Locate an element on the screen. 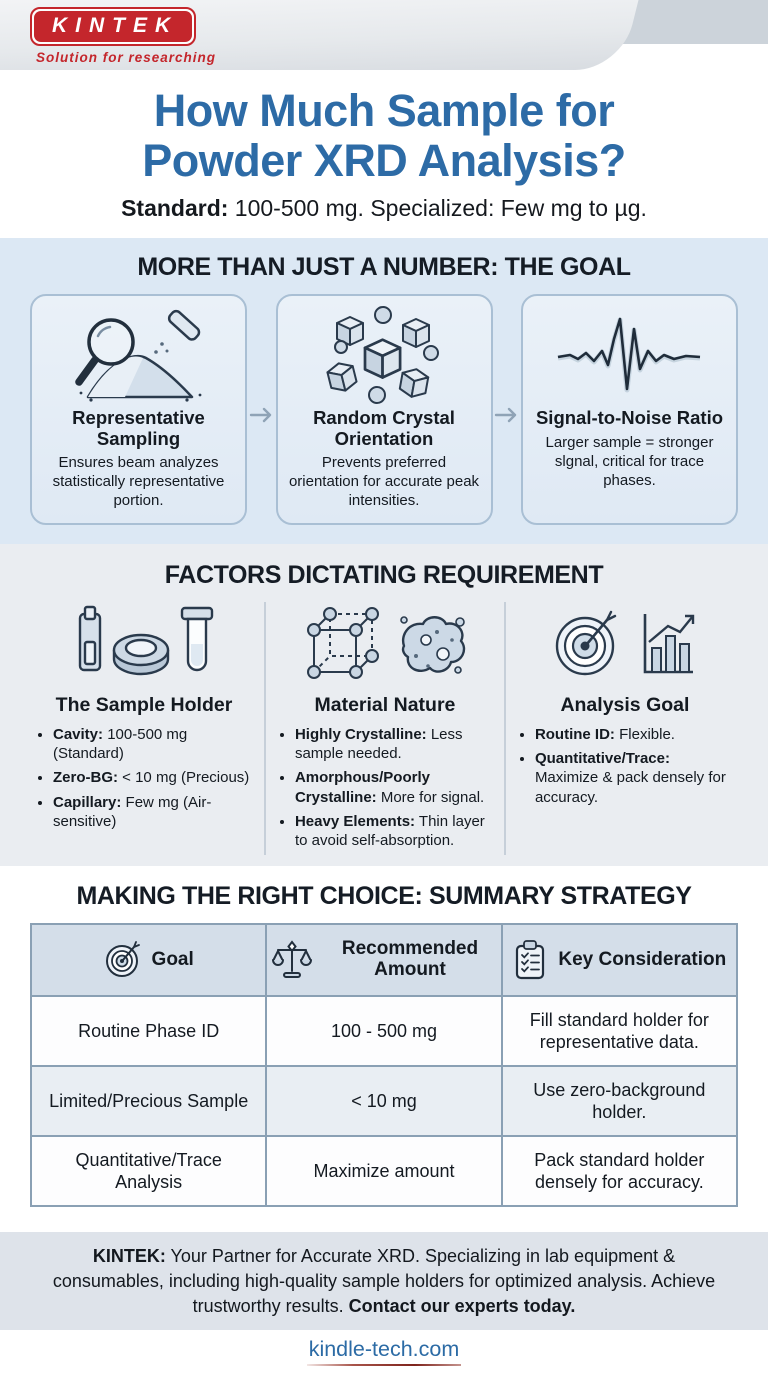  subtitle-bold: Standard: is located at coordinates (175, 207).